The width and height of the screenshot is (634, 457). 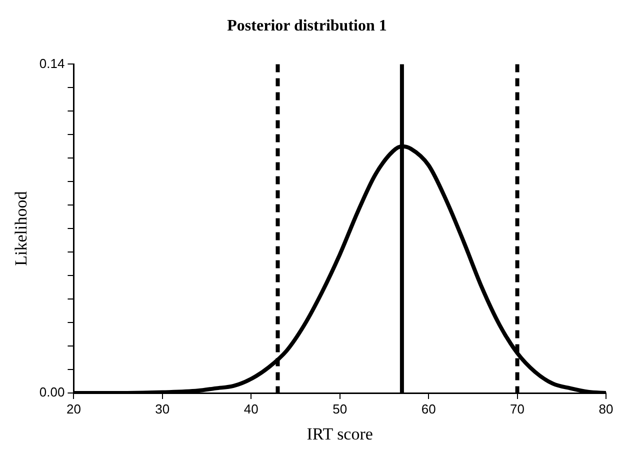 I want to click on y-tick-label: 0.14, so click(x=52, y=63).